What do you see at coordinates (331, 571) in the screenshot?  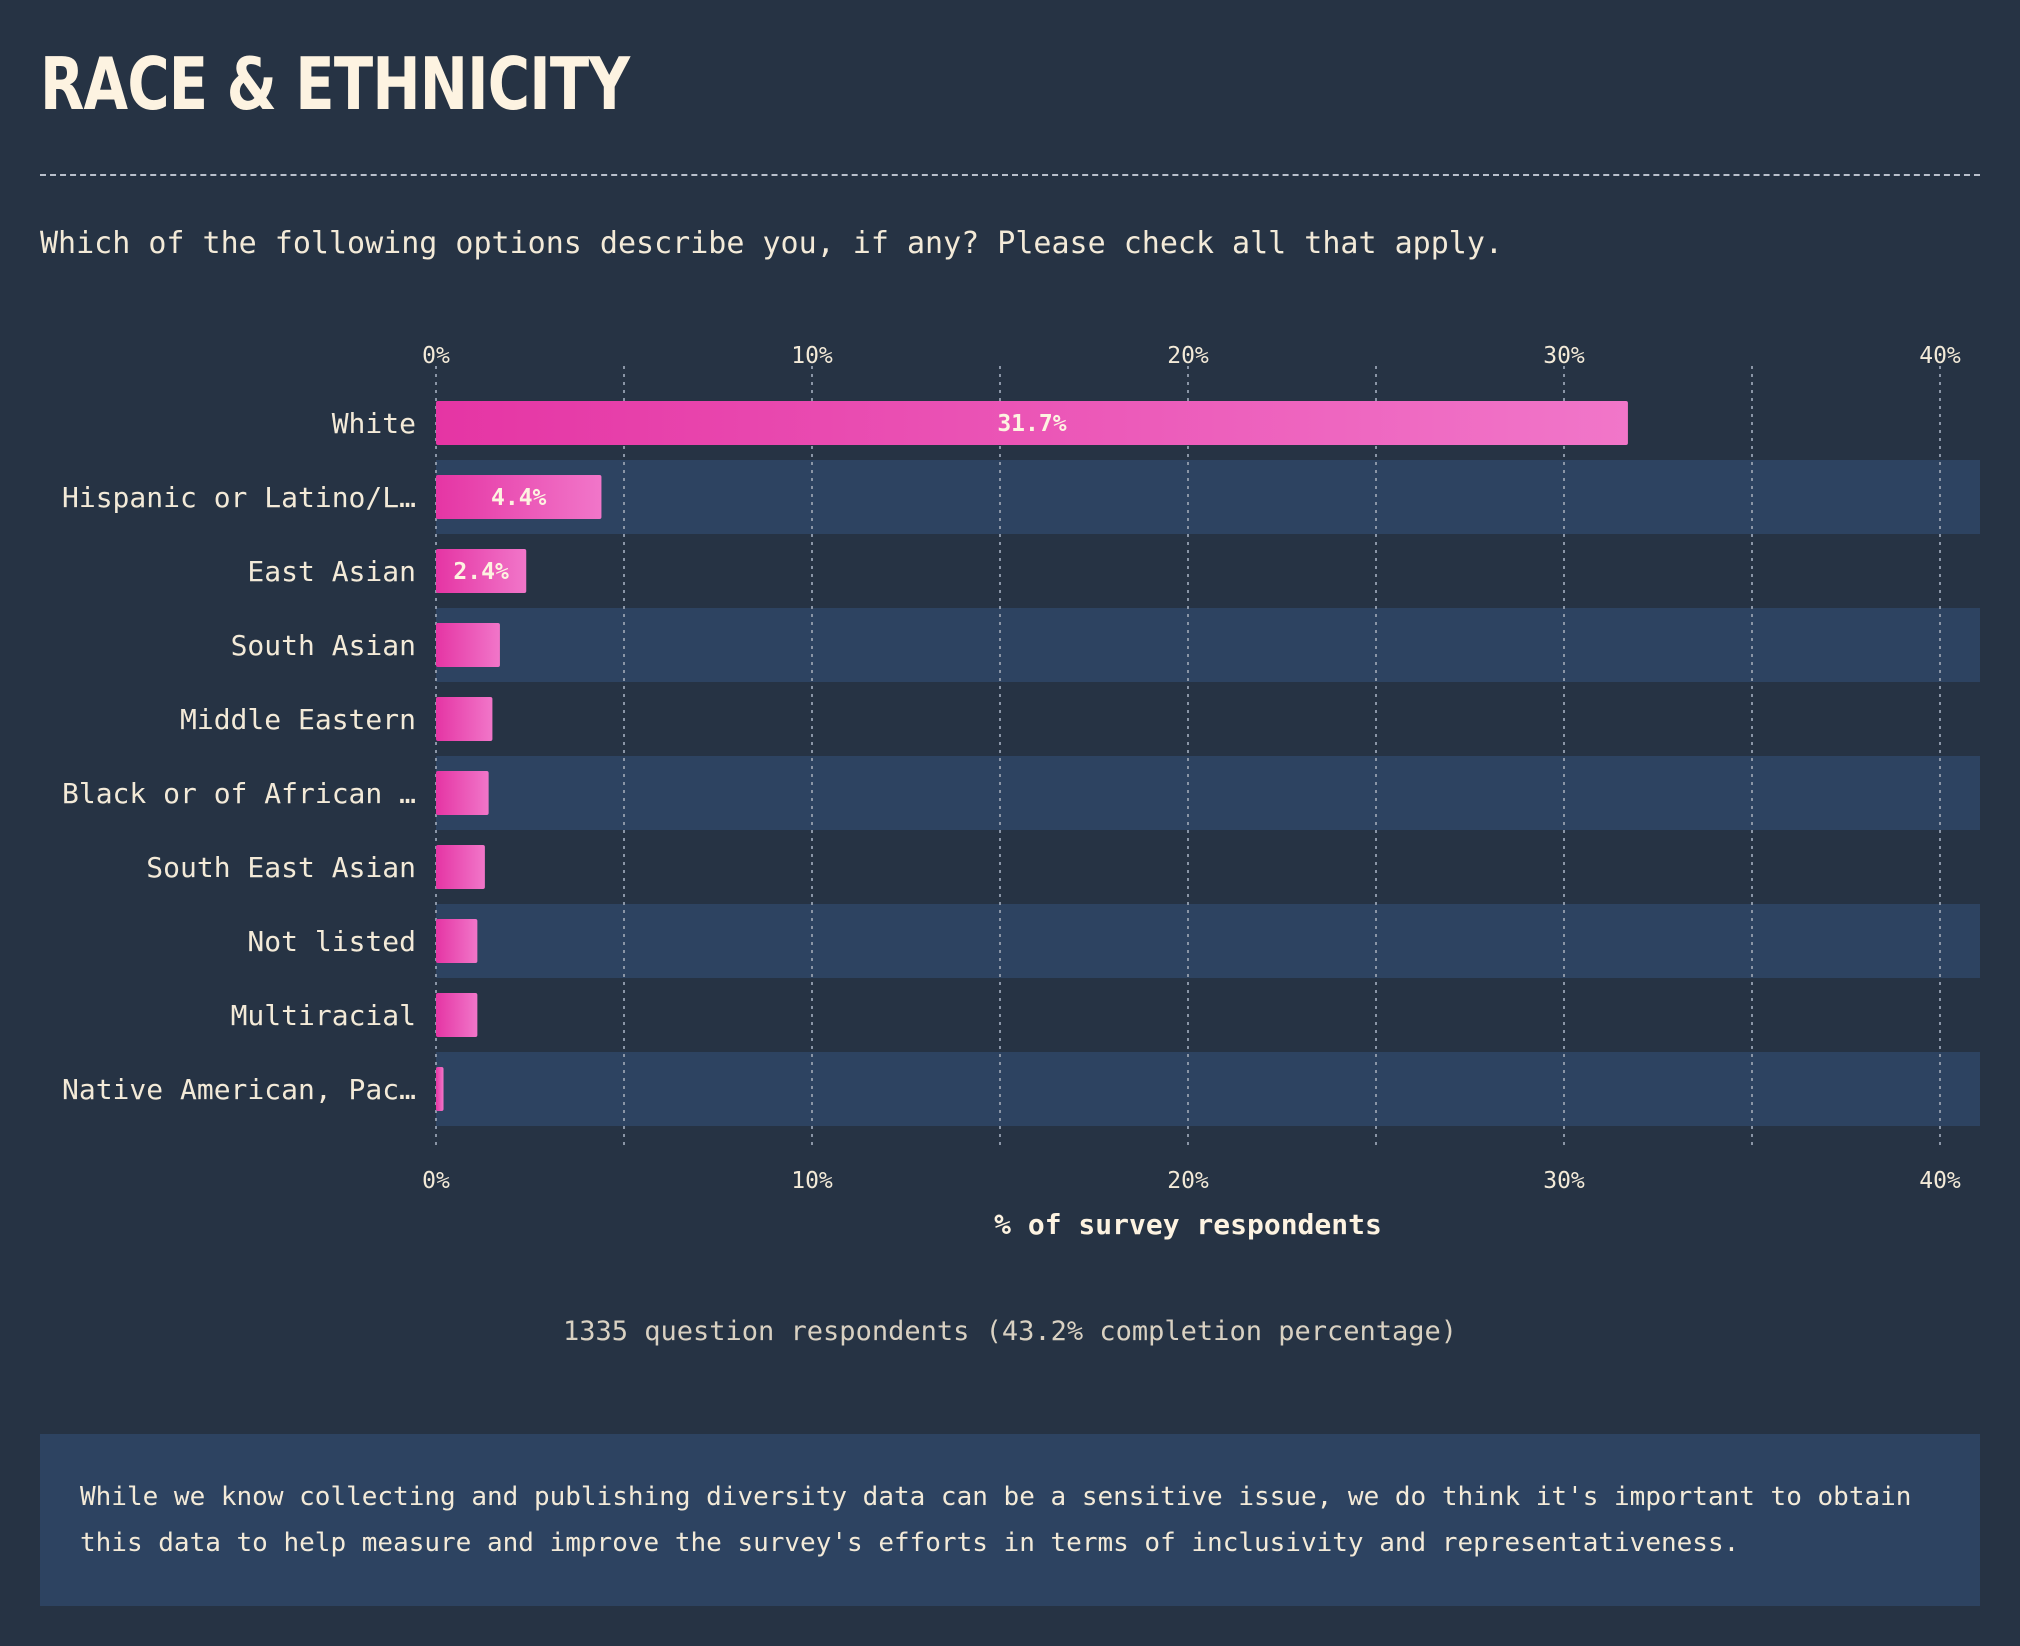 I see `category-label: East Asian` at bounding box center [331, 571].